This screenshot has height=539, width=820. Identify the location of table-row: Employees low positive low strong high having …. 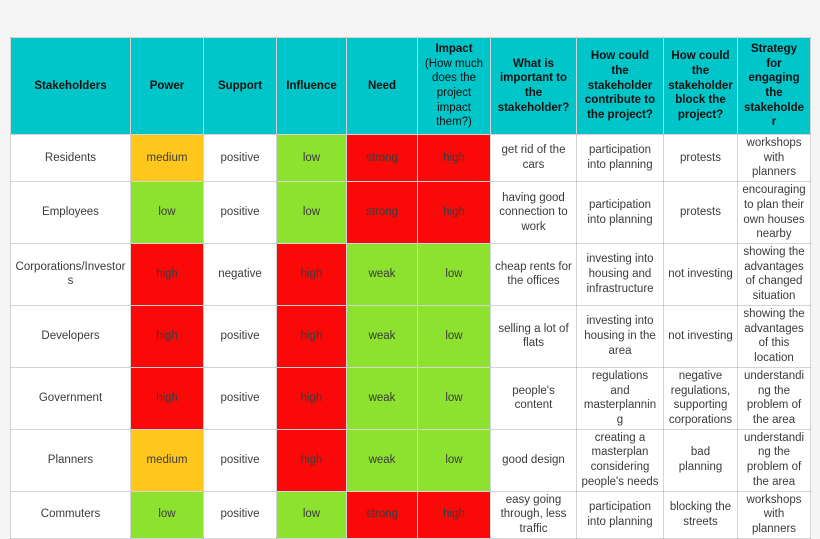
(410, 213).